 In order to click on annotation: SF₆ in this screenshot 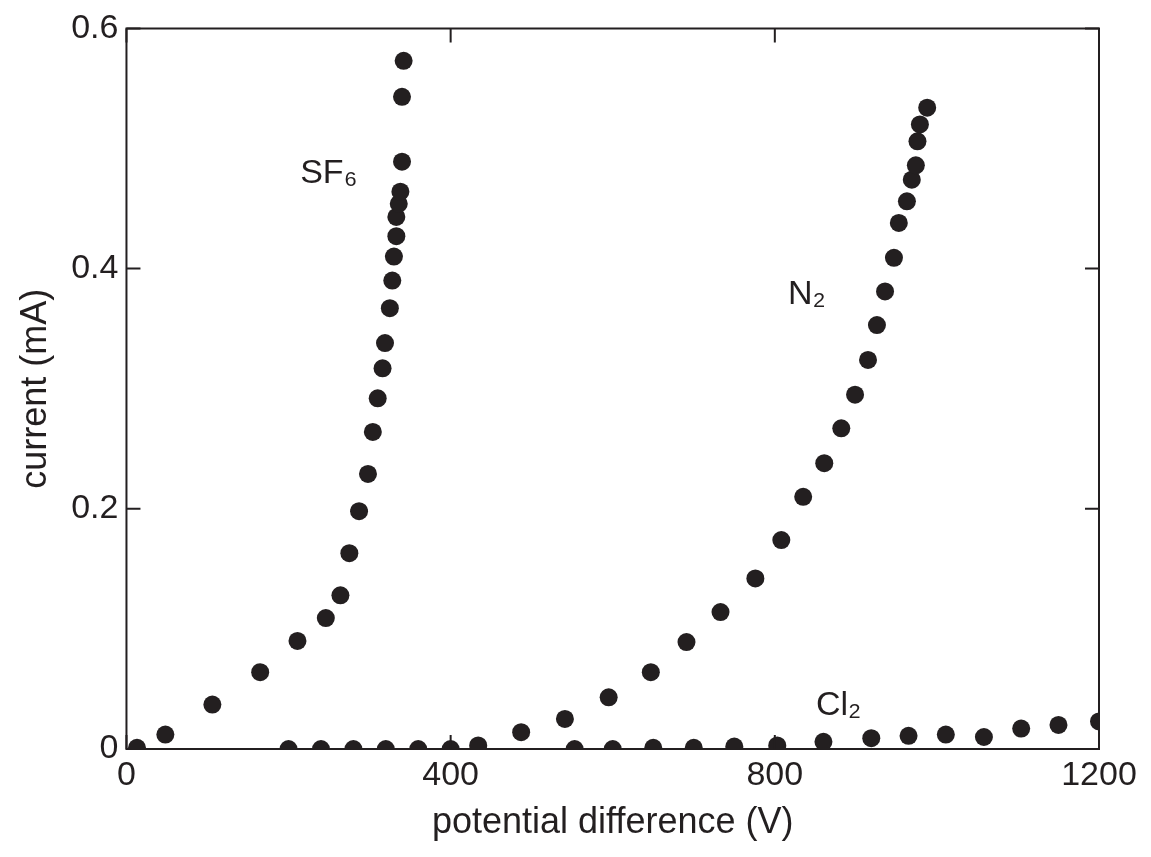, I will do `click(329, 171)`.